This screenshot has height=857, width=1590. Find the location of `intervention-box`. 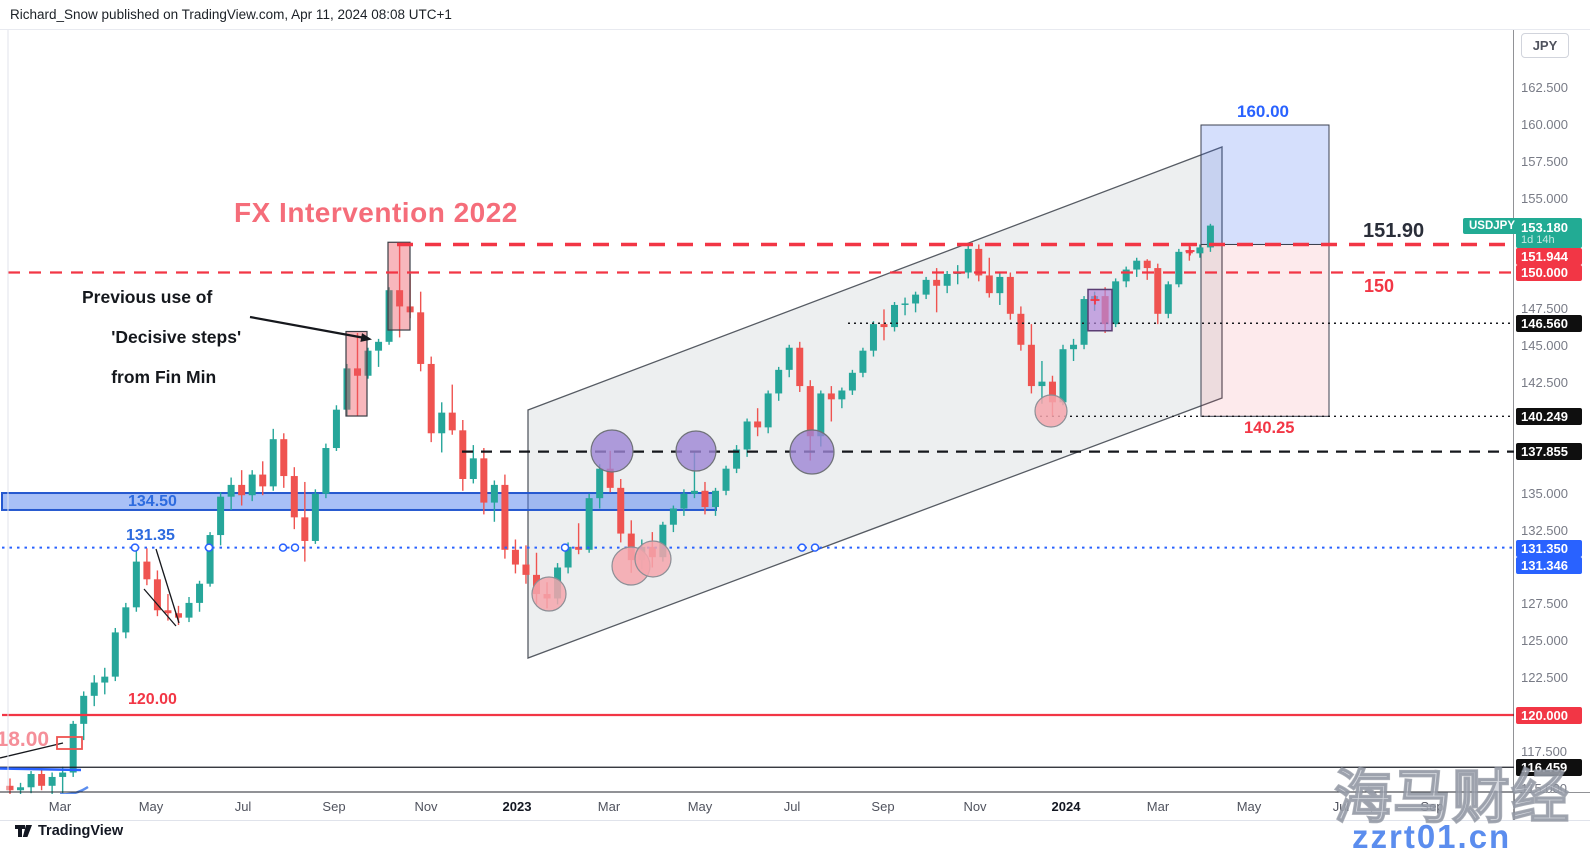

intervention-box is located at coordinates (356, 373).